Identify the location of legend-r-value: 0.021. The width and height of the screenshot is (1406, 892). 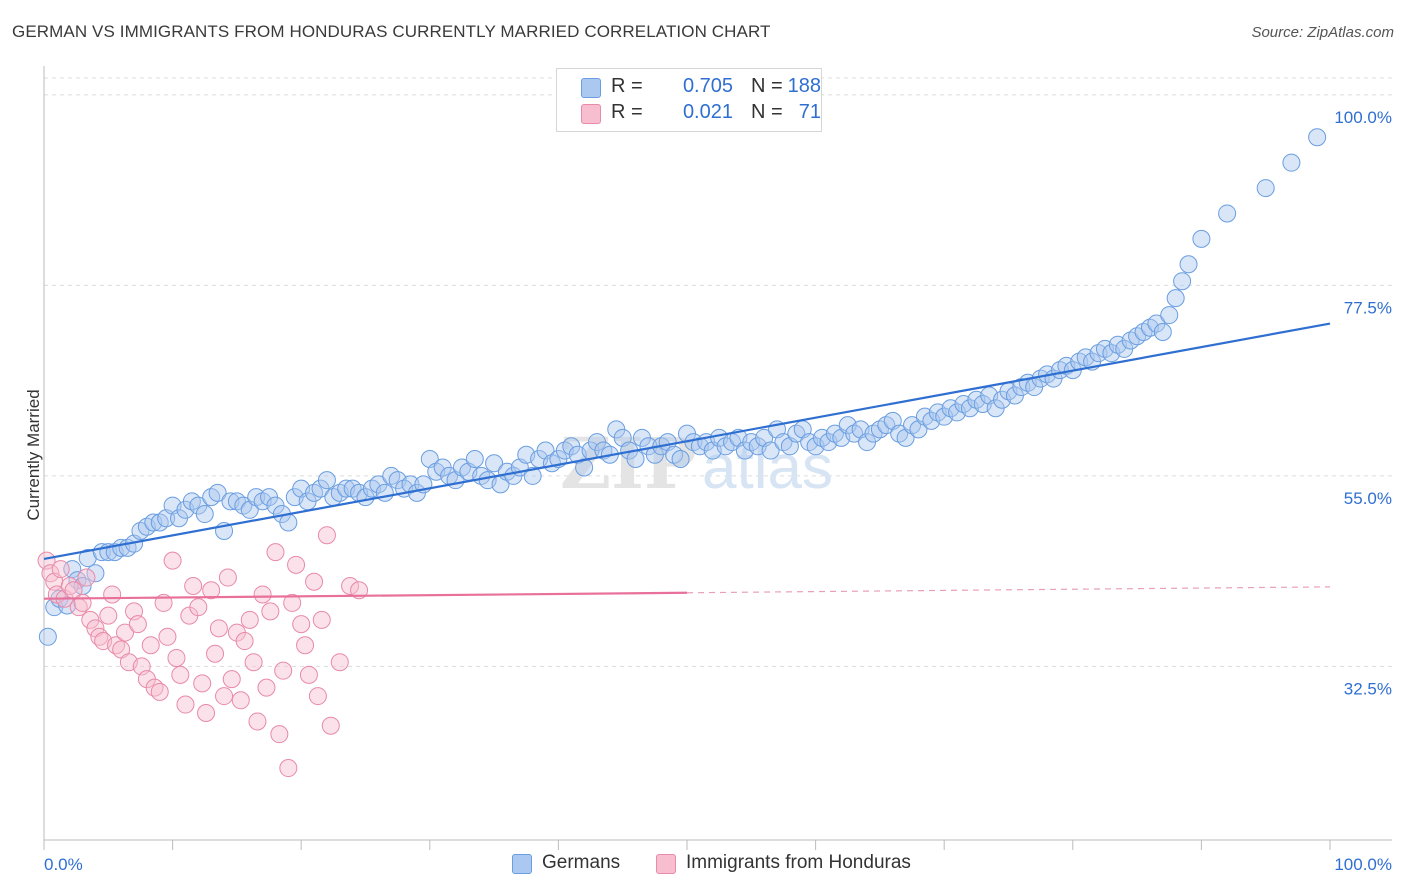
(707, 112).